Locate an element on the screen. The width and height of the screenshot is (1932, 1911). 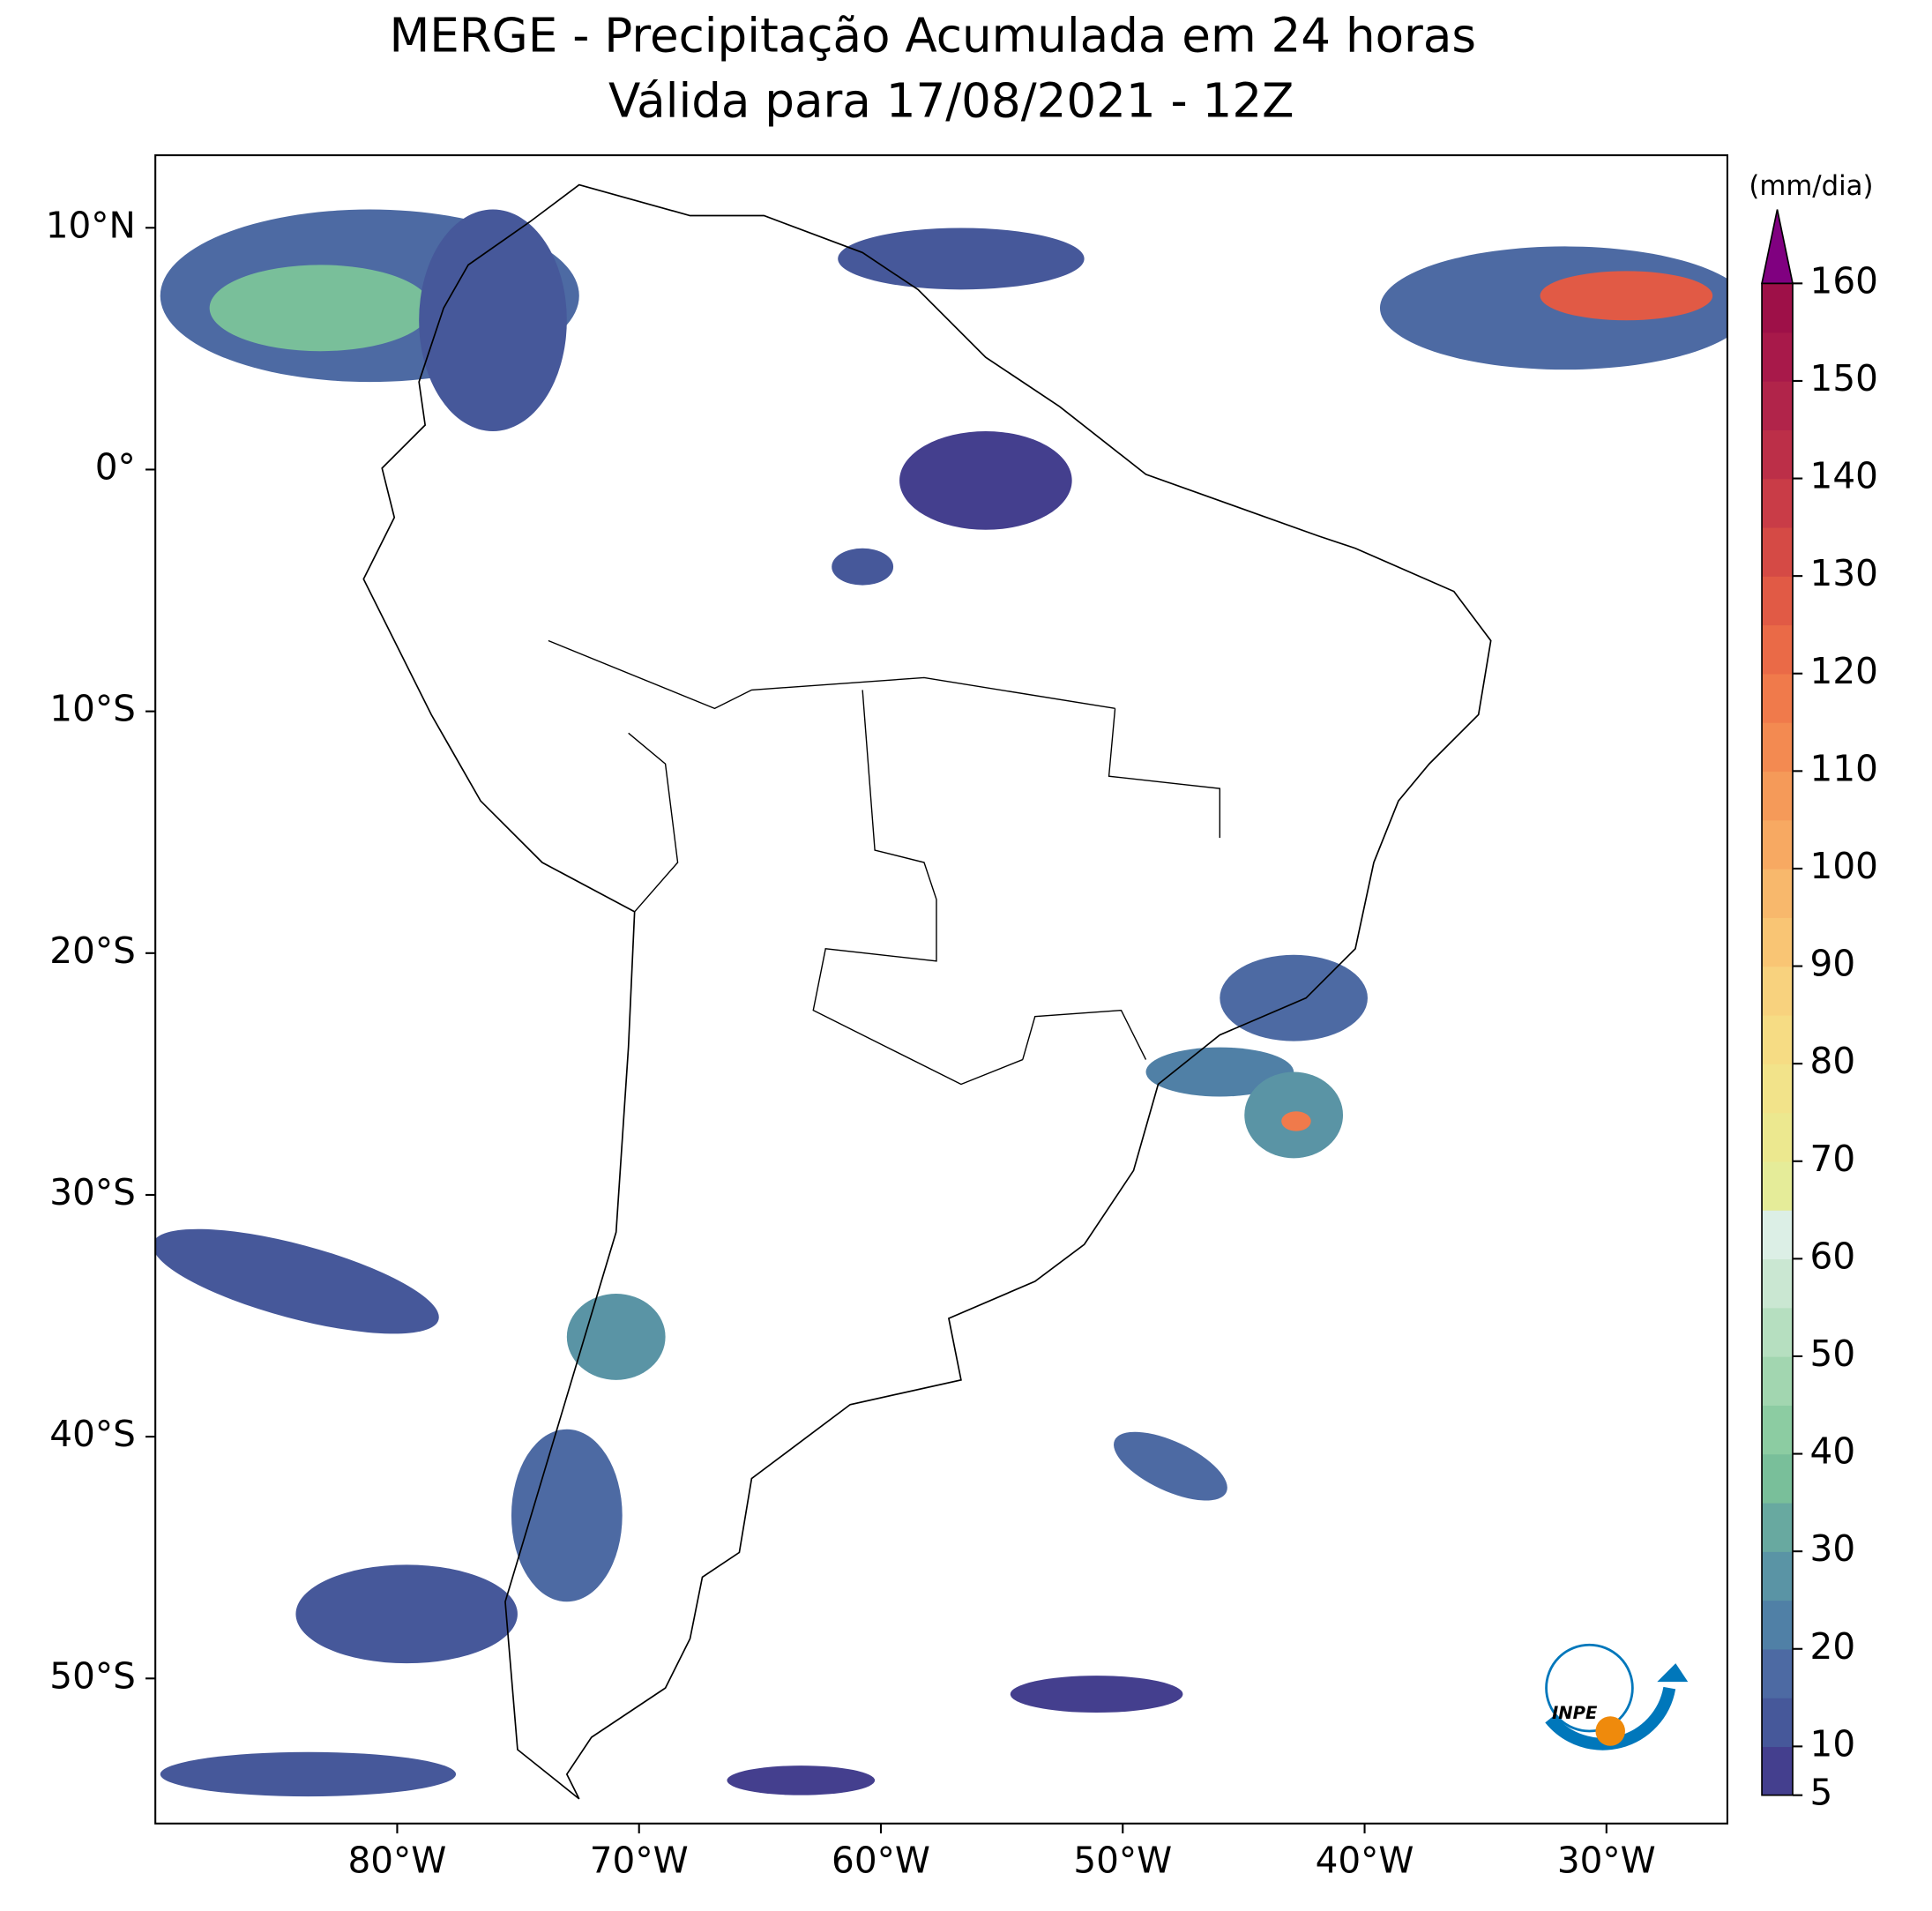
colorbar-tick-label: 60 is located at coordinates (1833, 1256).